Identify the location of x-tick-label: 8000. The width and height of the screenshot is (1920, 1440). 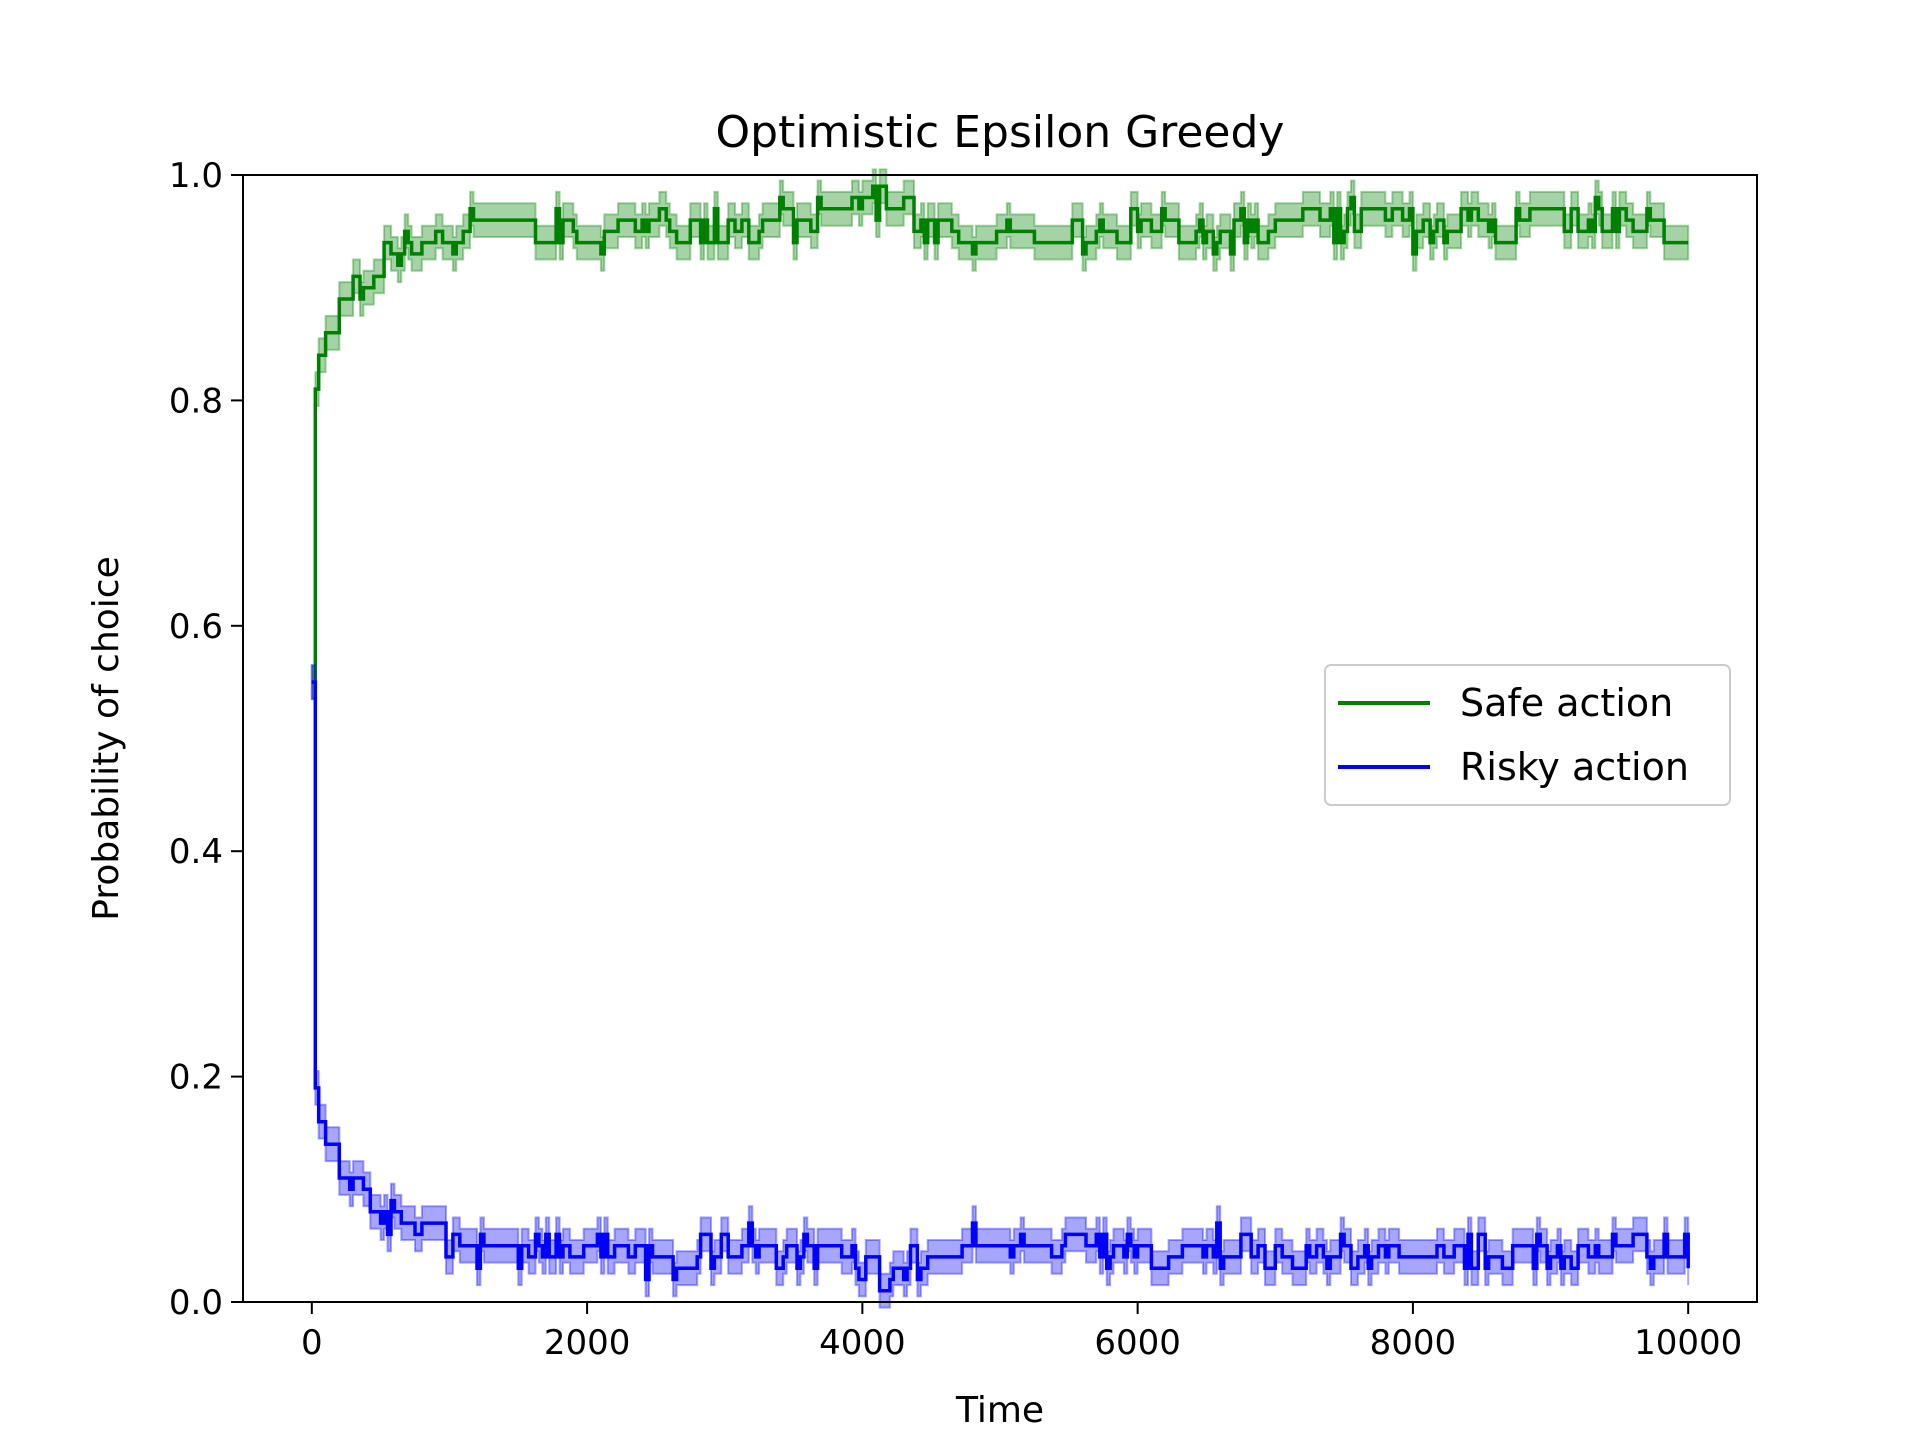
(1413, 1343).